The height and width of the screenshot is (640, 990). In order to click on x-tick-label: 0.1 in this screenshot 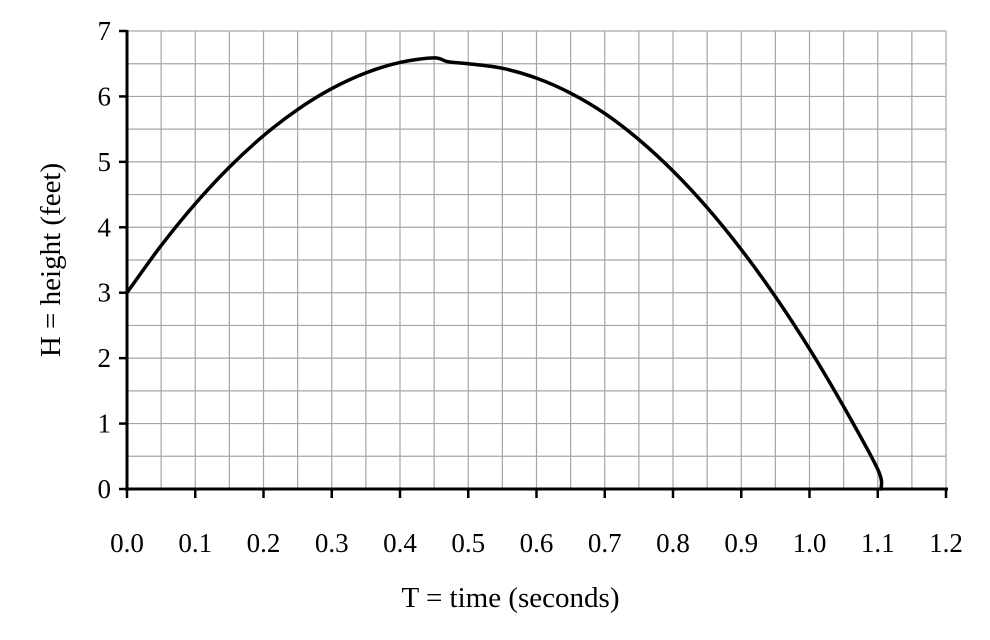, I will do `click(195, 543)`.